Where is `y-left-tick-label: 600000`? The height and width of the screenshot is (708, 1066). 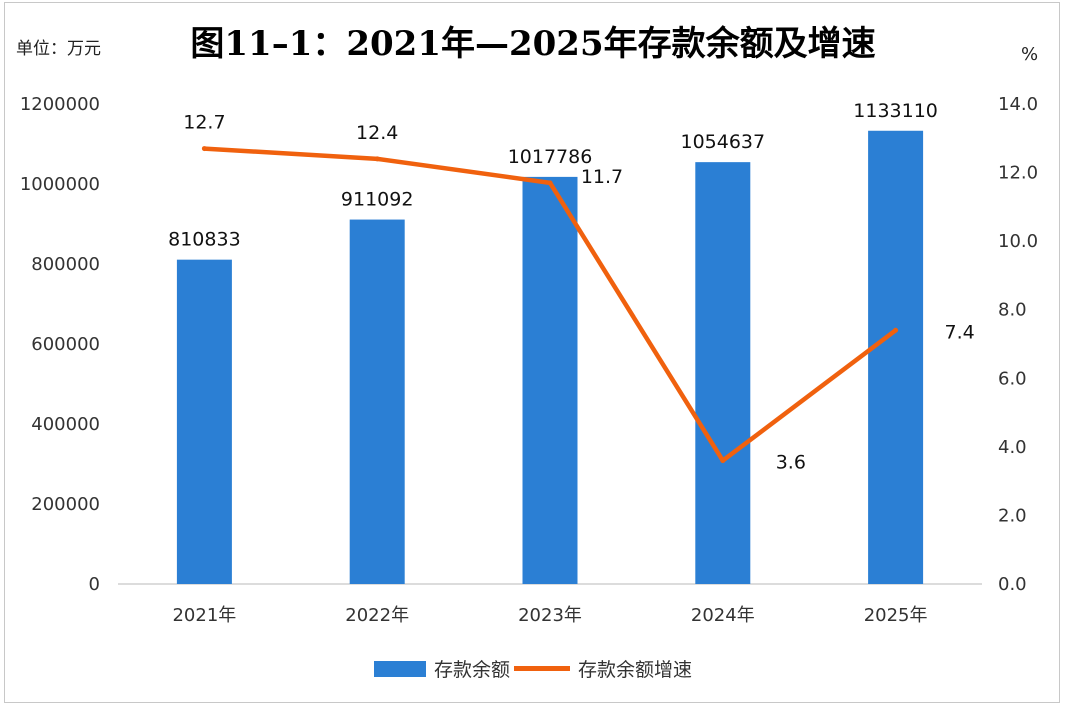
y-left-tick-label: 600000 is located at coordinates (65, 344).